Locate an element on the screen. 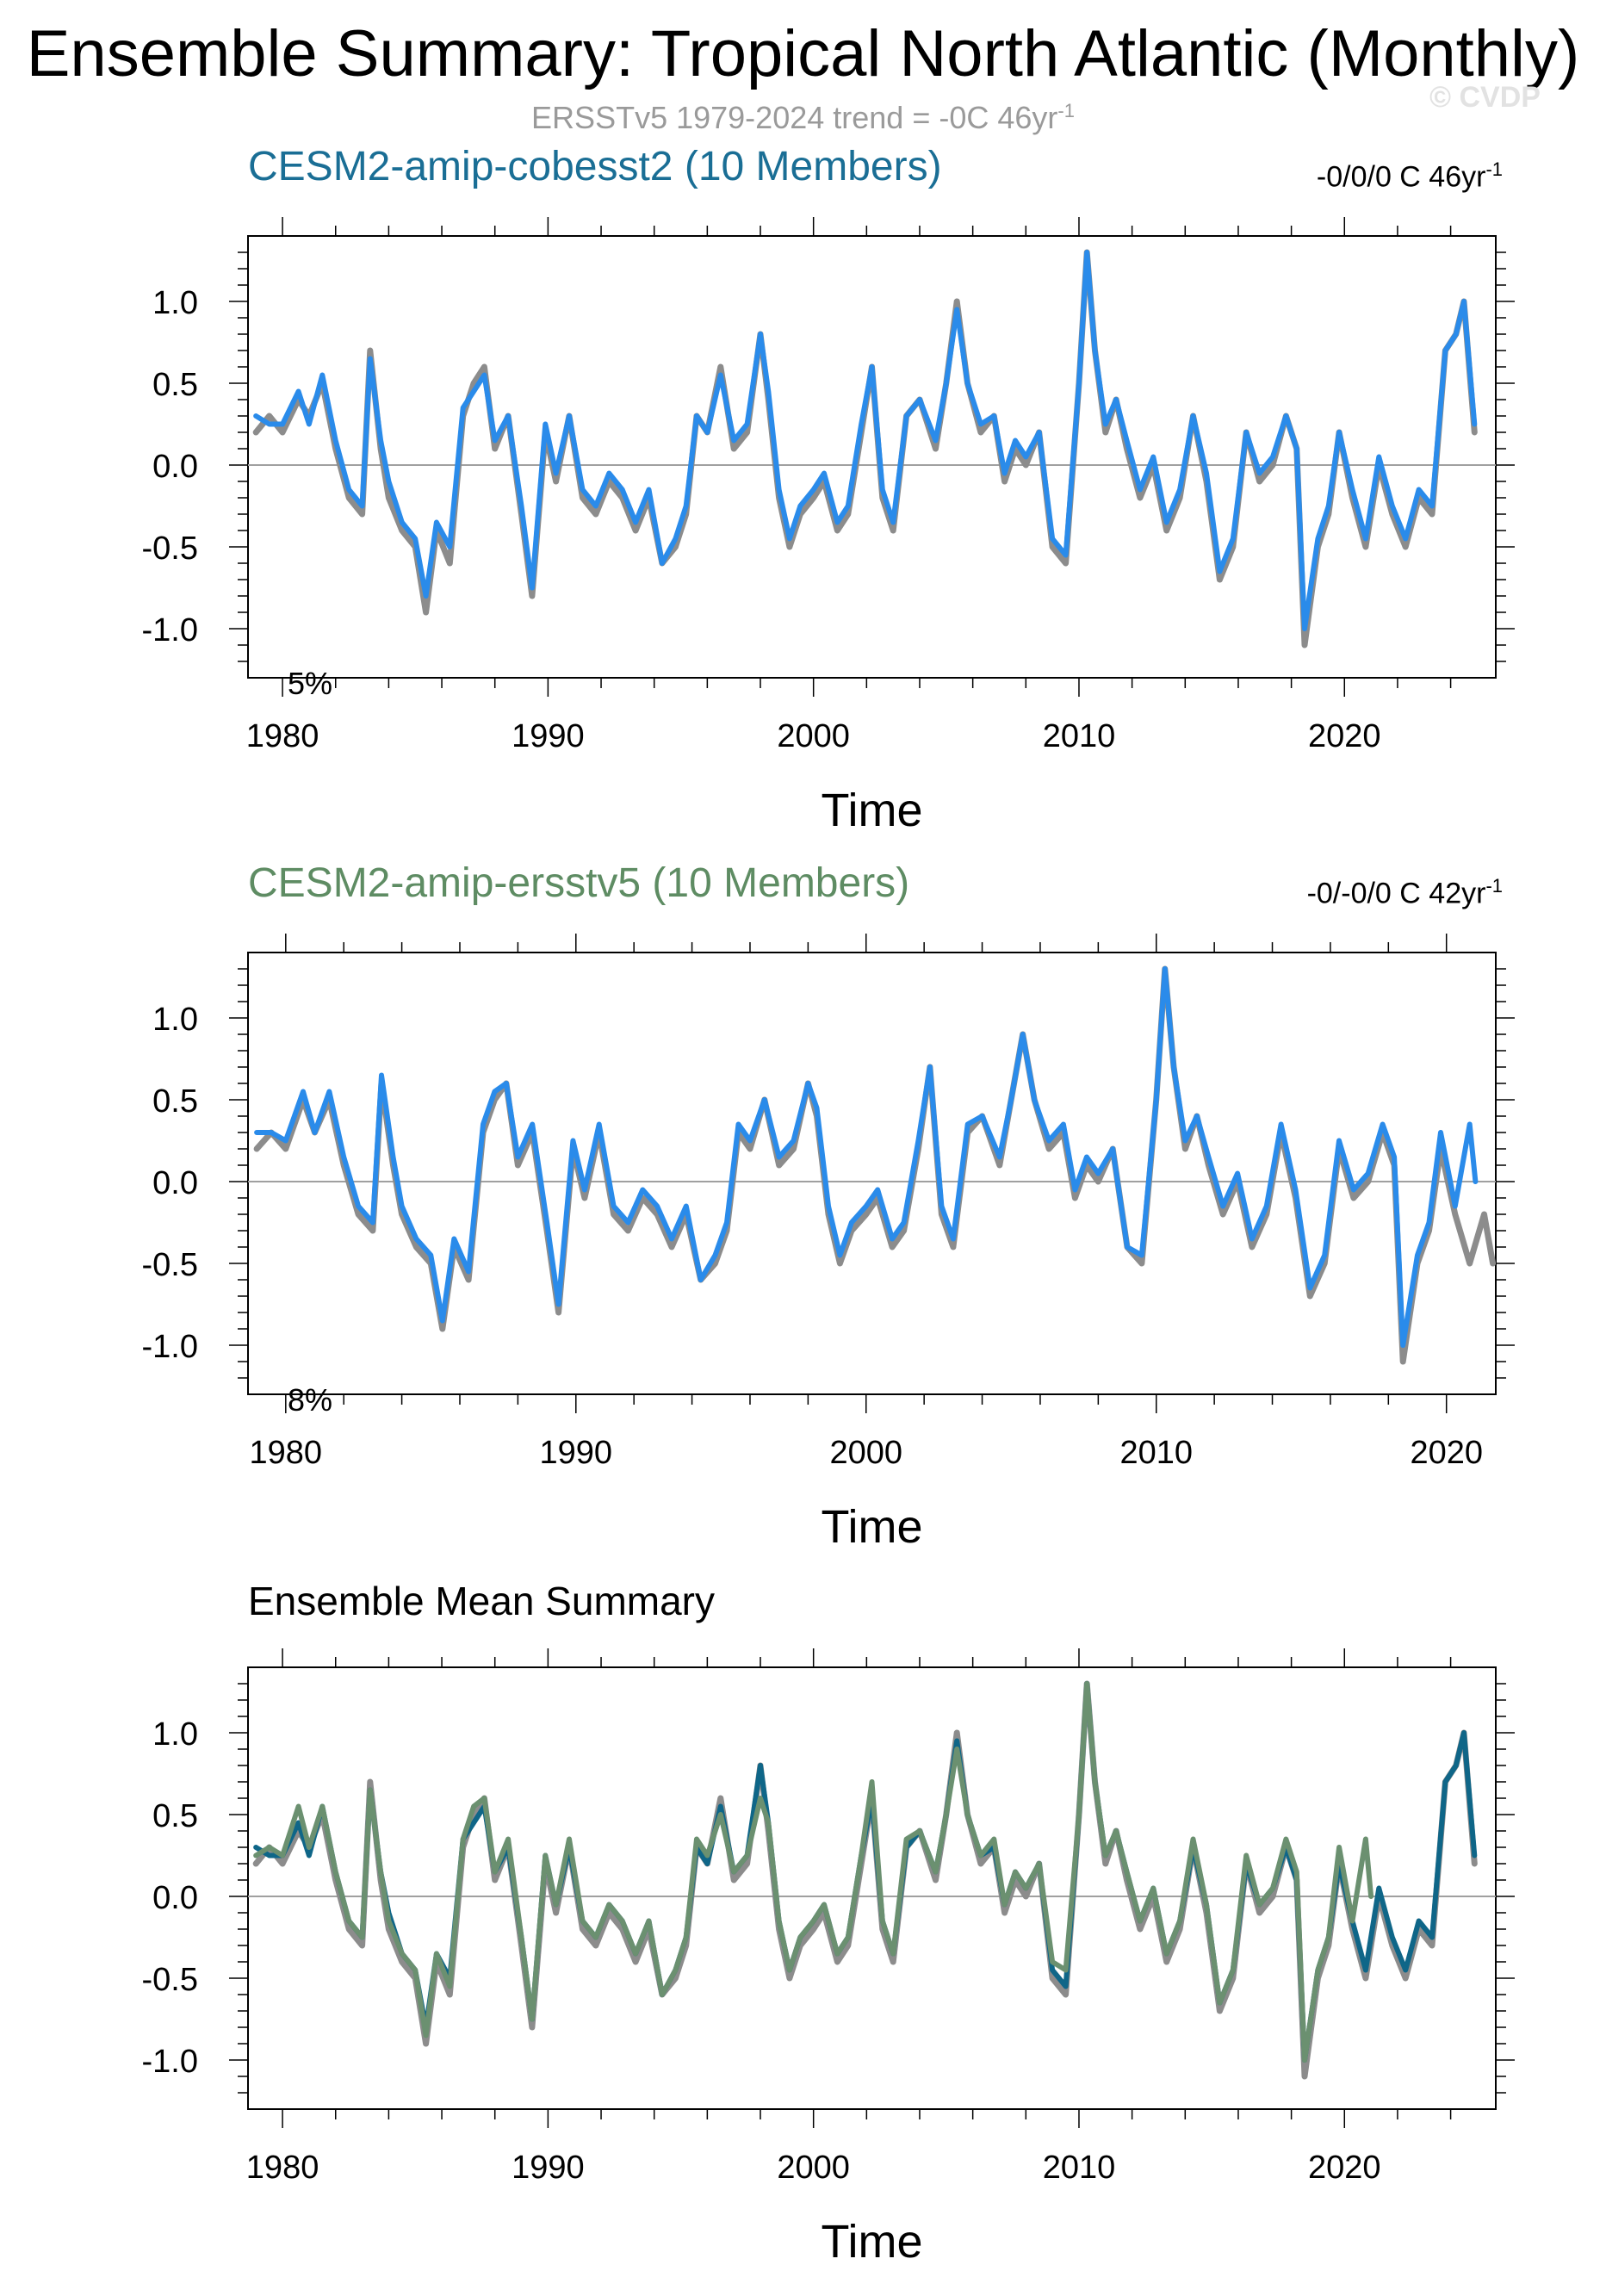 This screenshot has width=1606, height=2296. series-line-cesm2-amip-ersstv5-ensemble-mean is located at coordinates (813, 1872).